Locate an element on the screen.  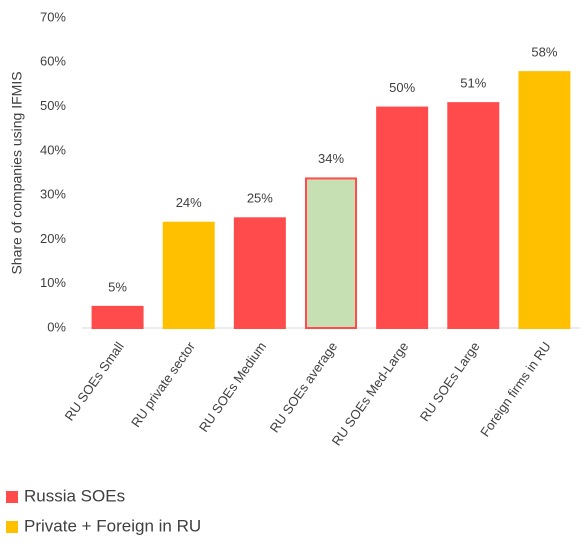
legend-label: Private + Foreign in RU is located at coordinates (112, 525).